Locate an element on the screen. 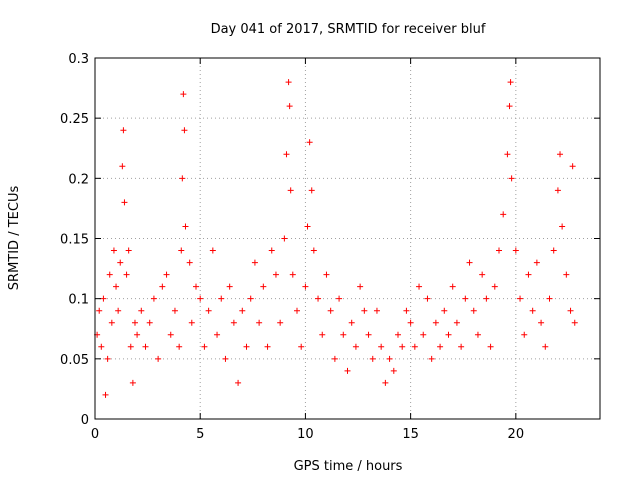  y-tick-label: 0.2 is located at coordinates (78, 179).